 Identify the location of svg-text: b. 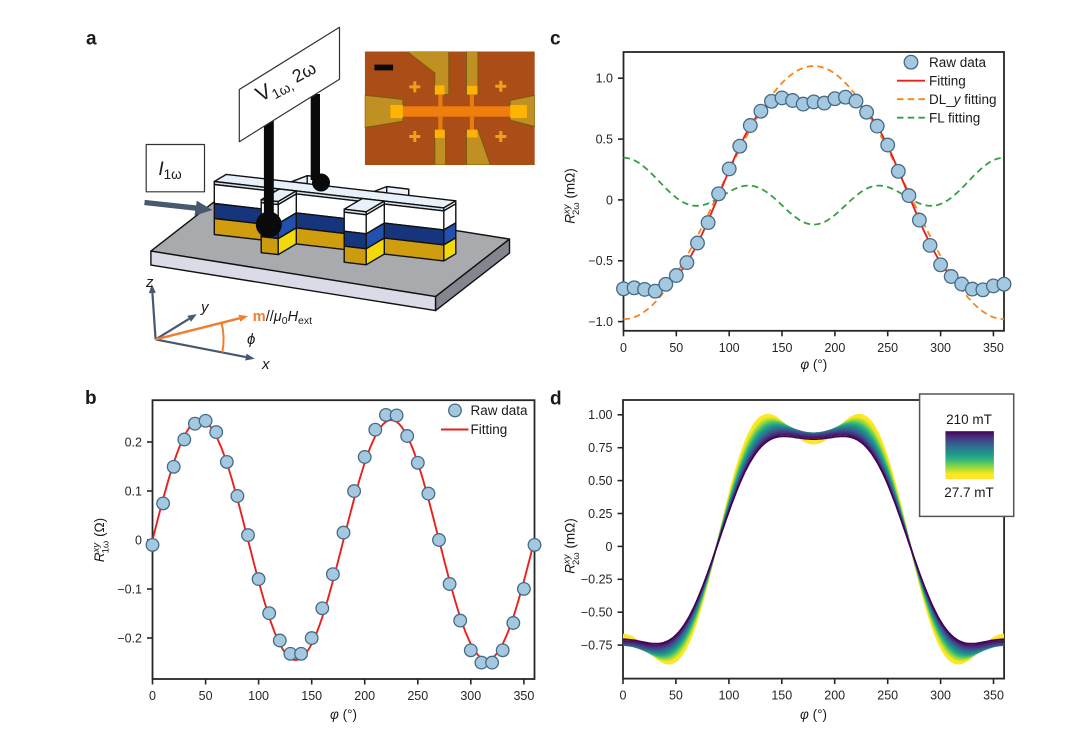
(91, 398).